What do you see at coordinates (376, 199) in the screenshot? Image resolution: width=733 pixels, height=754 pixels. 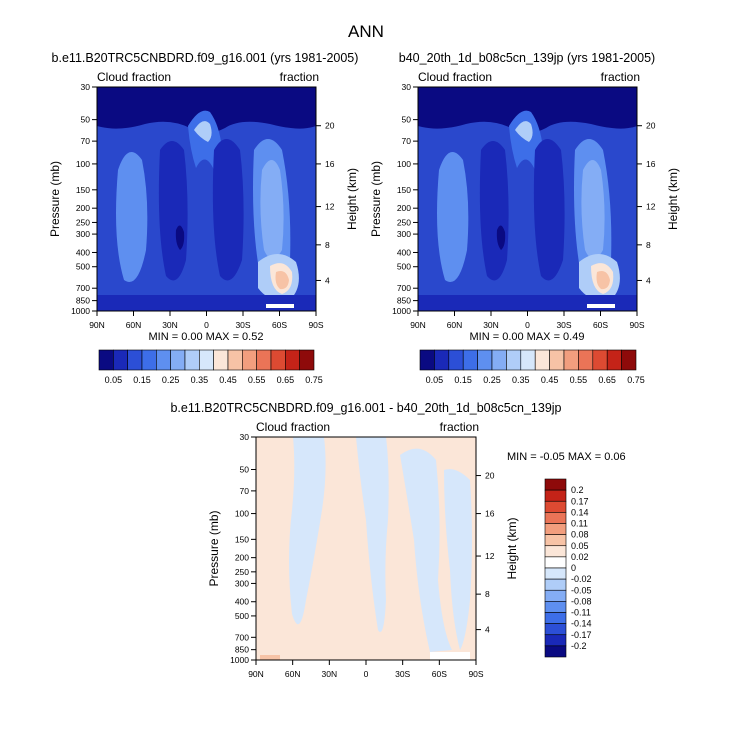 I see `panel-2-ylabel: Pressure (mb)` at bounding box center [376, 199].